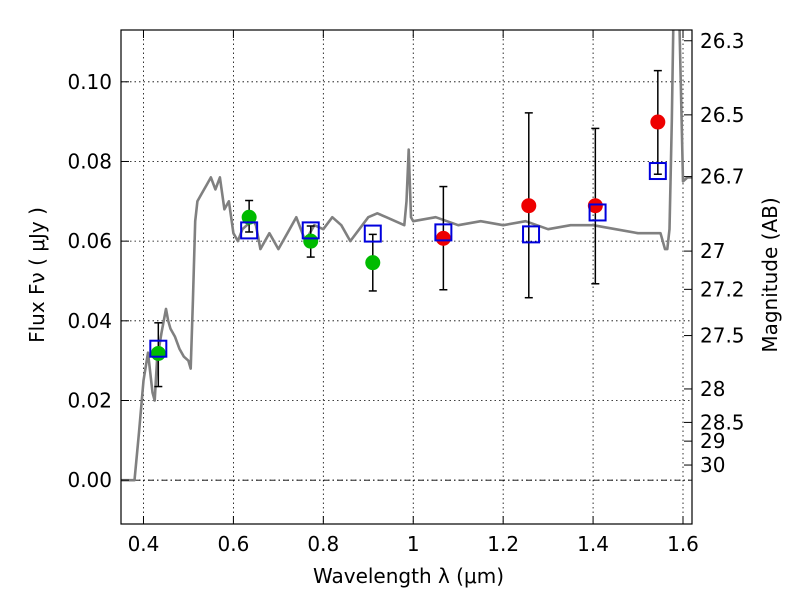 The width and height of the screenshot is (800, 600). What do you see at coordinates (89, 82) in the screenshot?
I see `y-tick-label: 0.10` at bounding box center [89, 82].